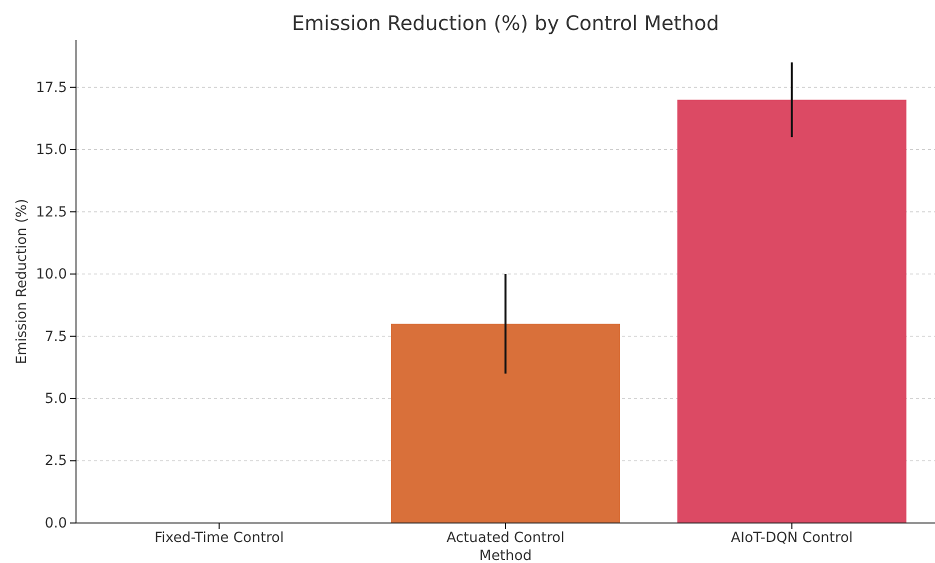 The height and width of the screenshot is (563, 935). I want to click on chart-title: Emission Reduction (%) by Control Method, so click(506, 23).